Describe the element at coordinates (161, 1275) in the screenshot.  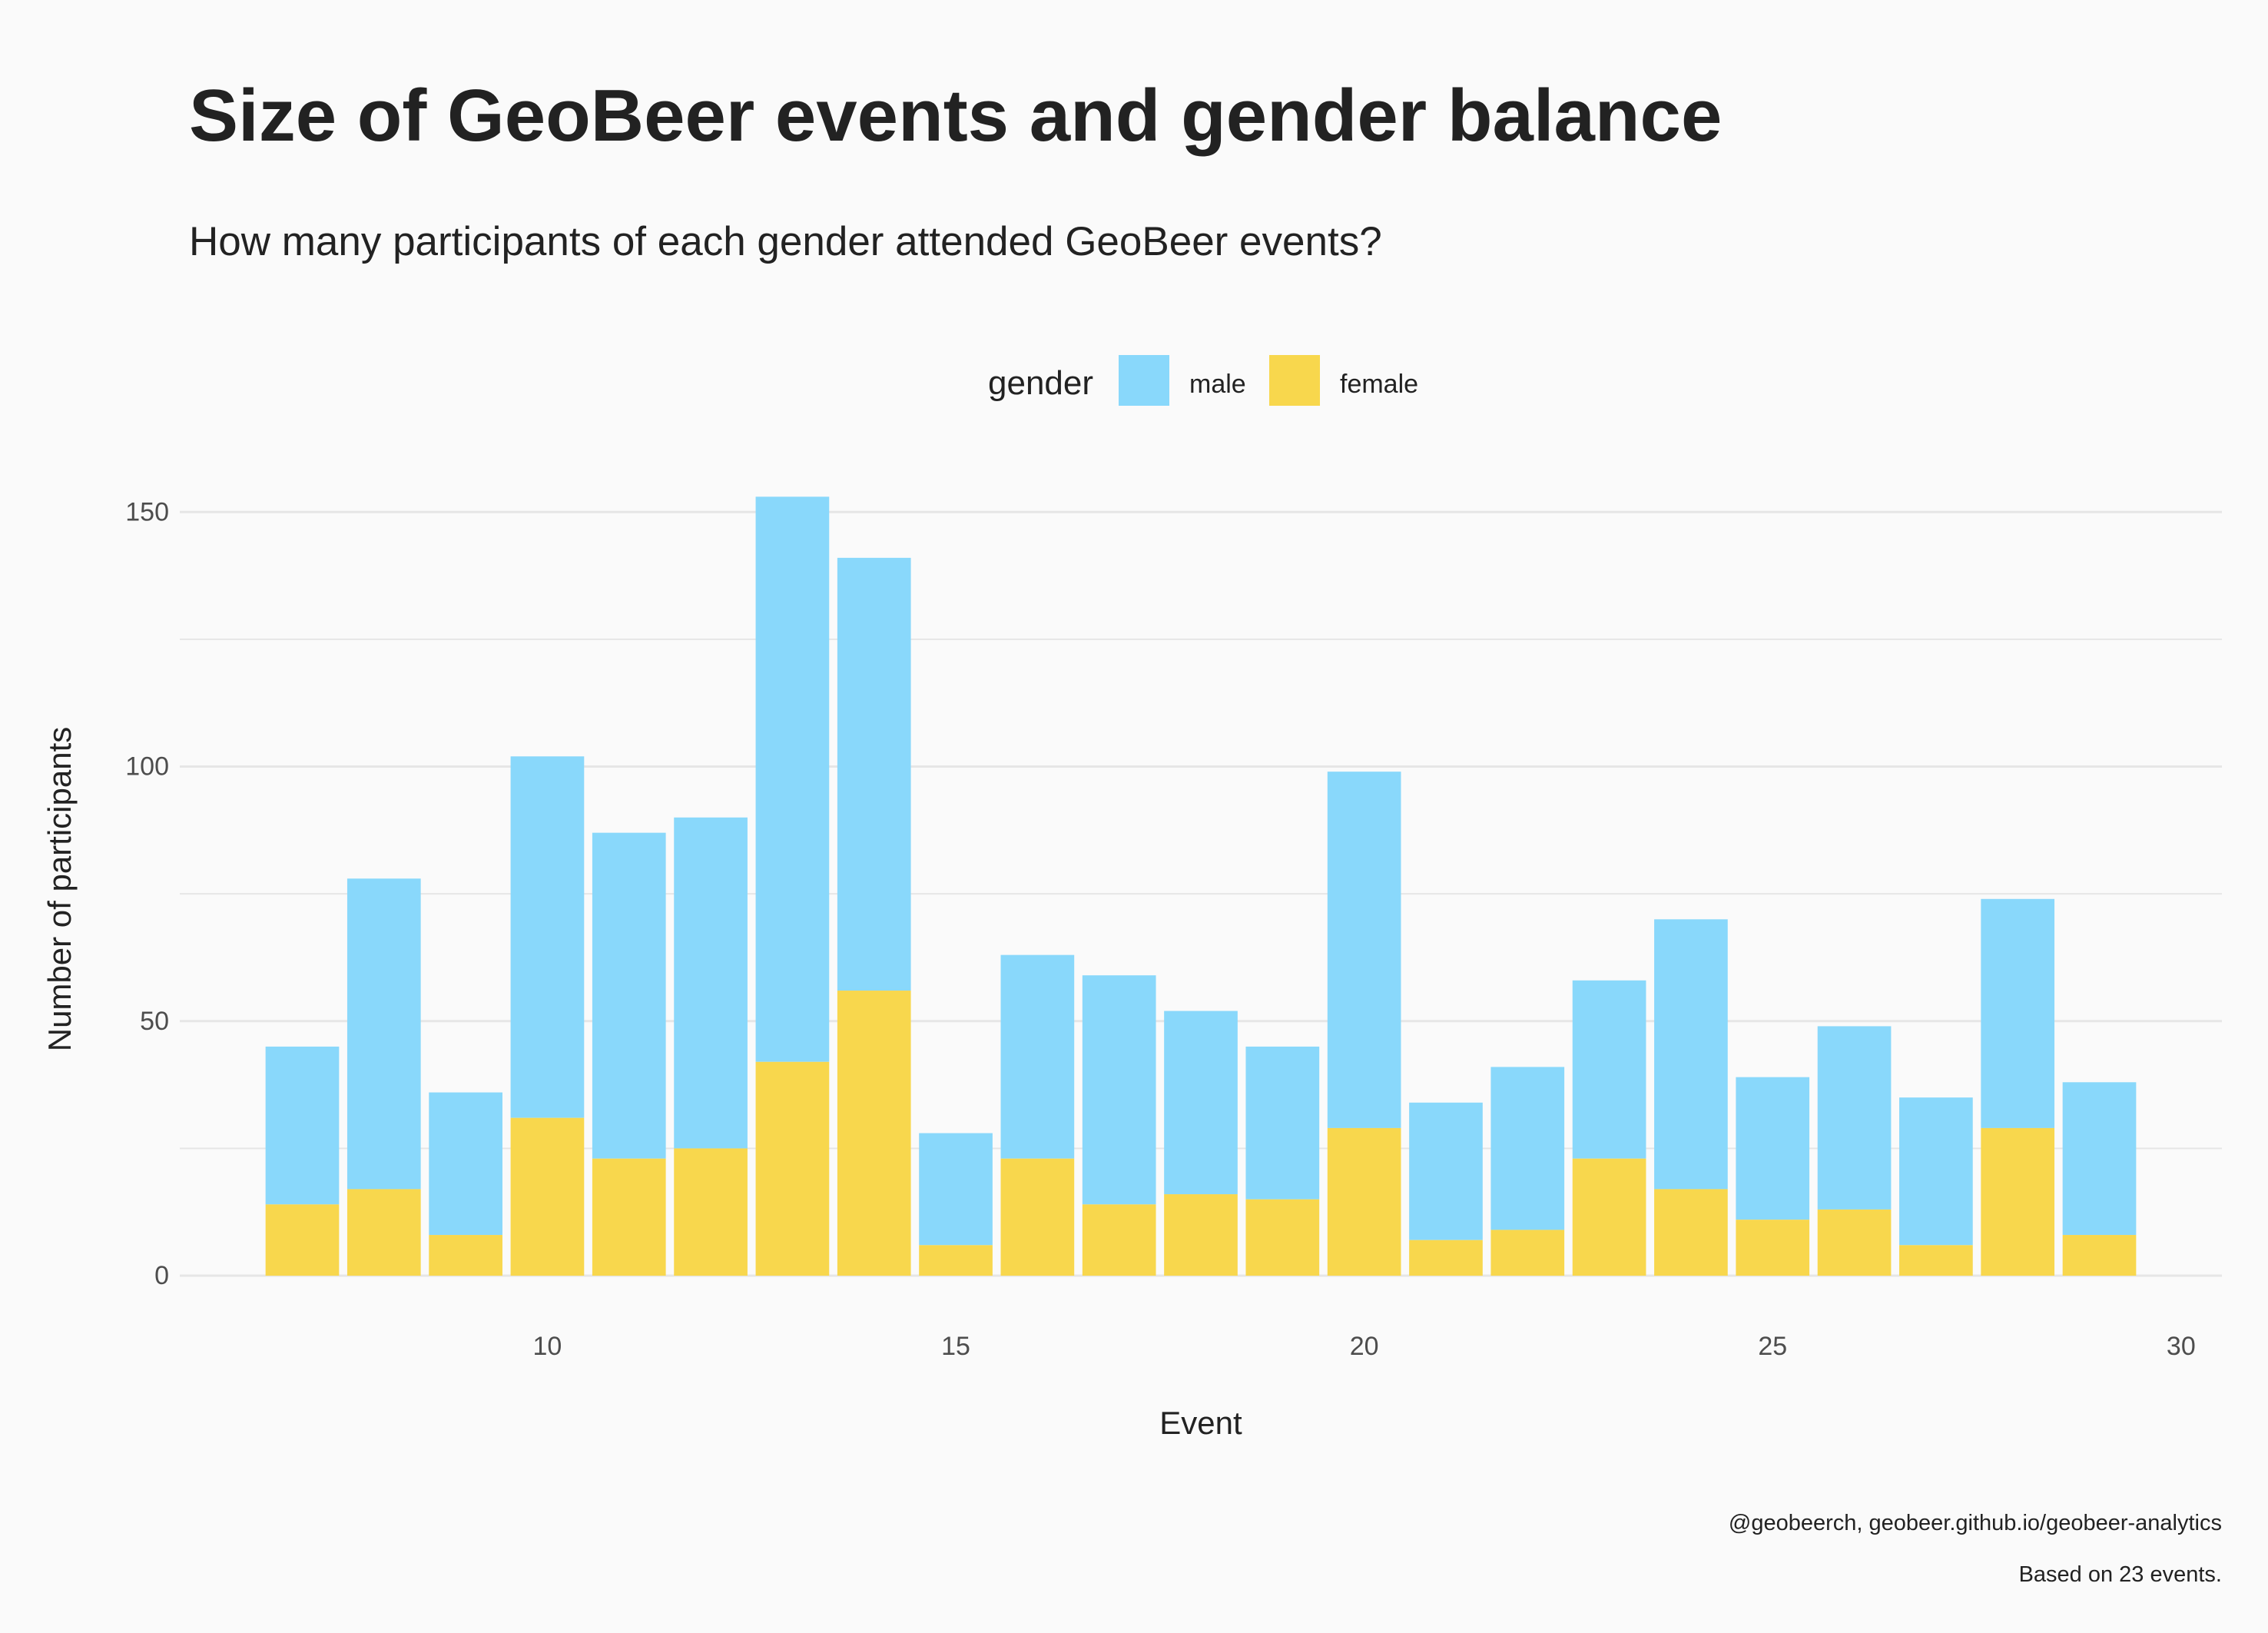
I see `y-tick-label: 0` at that location.